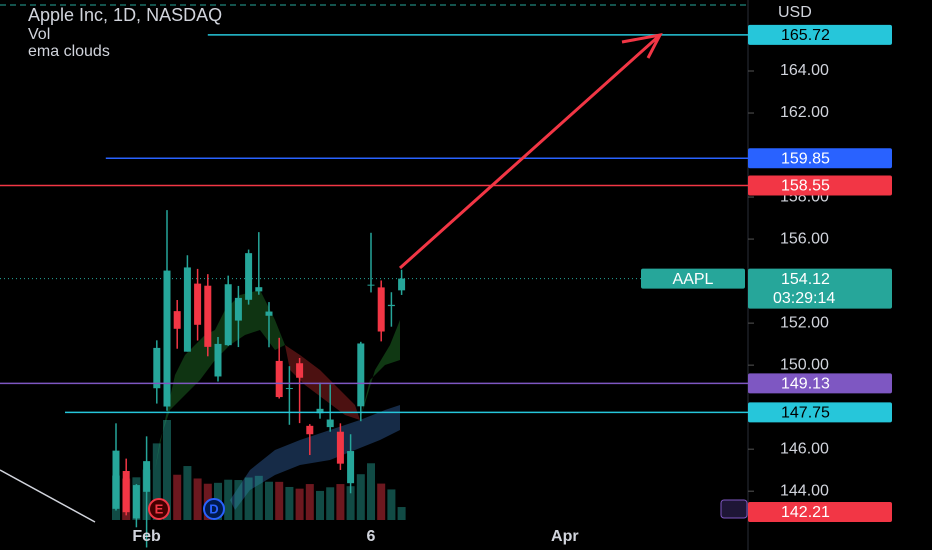 This screenshot has height=550, width=932. What do you see at coordinates (805, 512) in the screenshot?
I see `price-badge-label: 142.21` at bounding box center [805, 512].